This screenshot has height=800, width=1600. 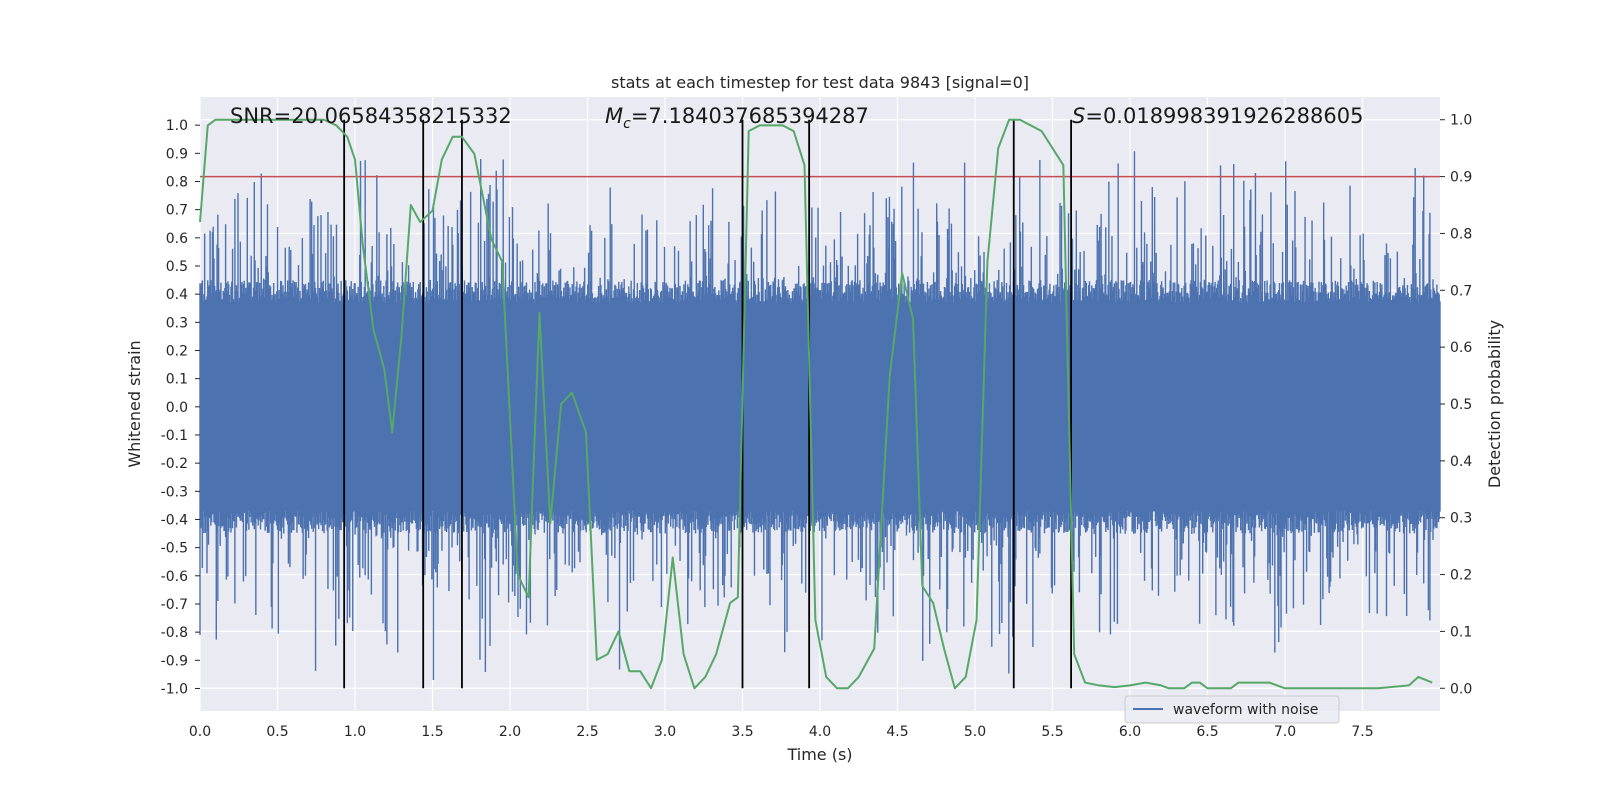 What do you see at coordinates (174, 689) in the screenshot?
I see `y-tick-label-left: -1.0` at bounding box center [174, 689].